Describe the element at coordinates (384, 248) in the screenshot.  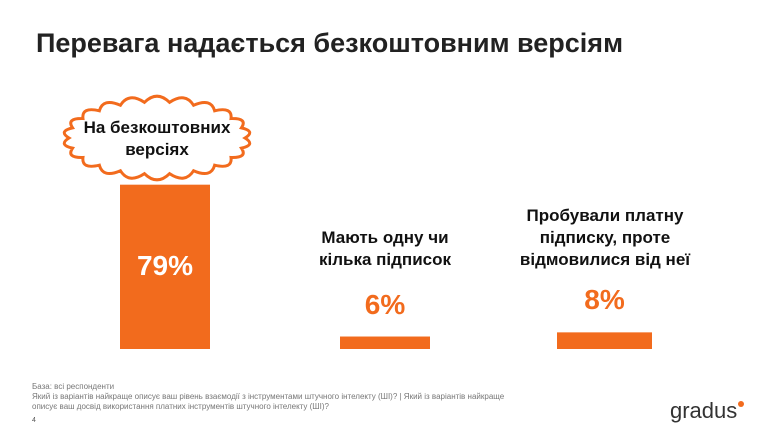
I see `category-label: Мають одну чи кілька підписок` at that location.